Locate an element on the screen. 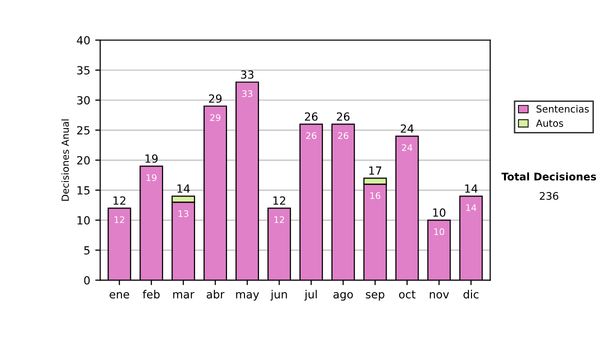 This screenshot has width=600, height=340. data-label: 13 is located at coordinates (183, 214).